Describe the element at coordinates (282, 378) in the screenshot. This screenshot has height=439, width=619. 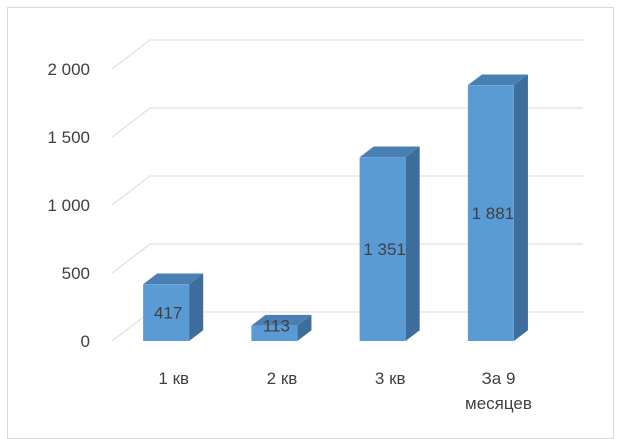
I see `x-tick-label: 2 кв` at that location.